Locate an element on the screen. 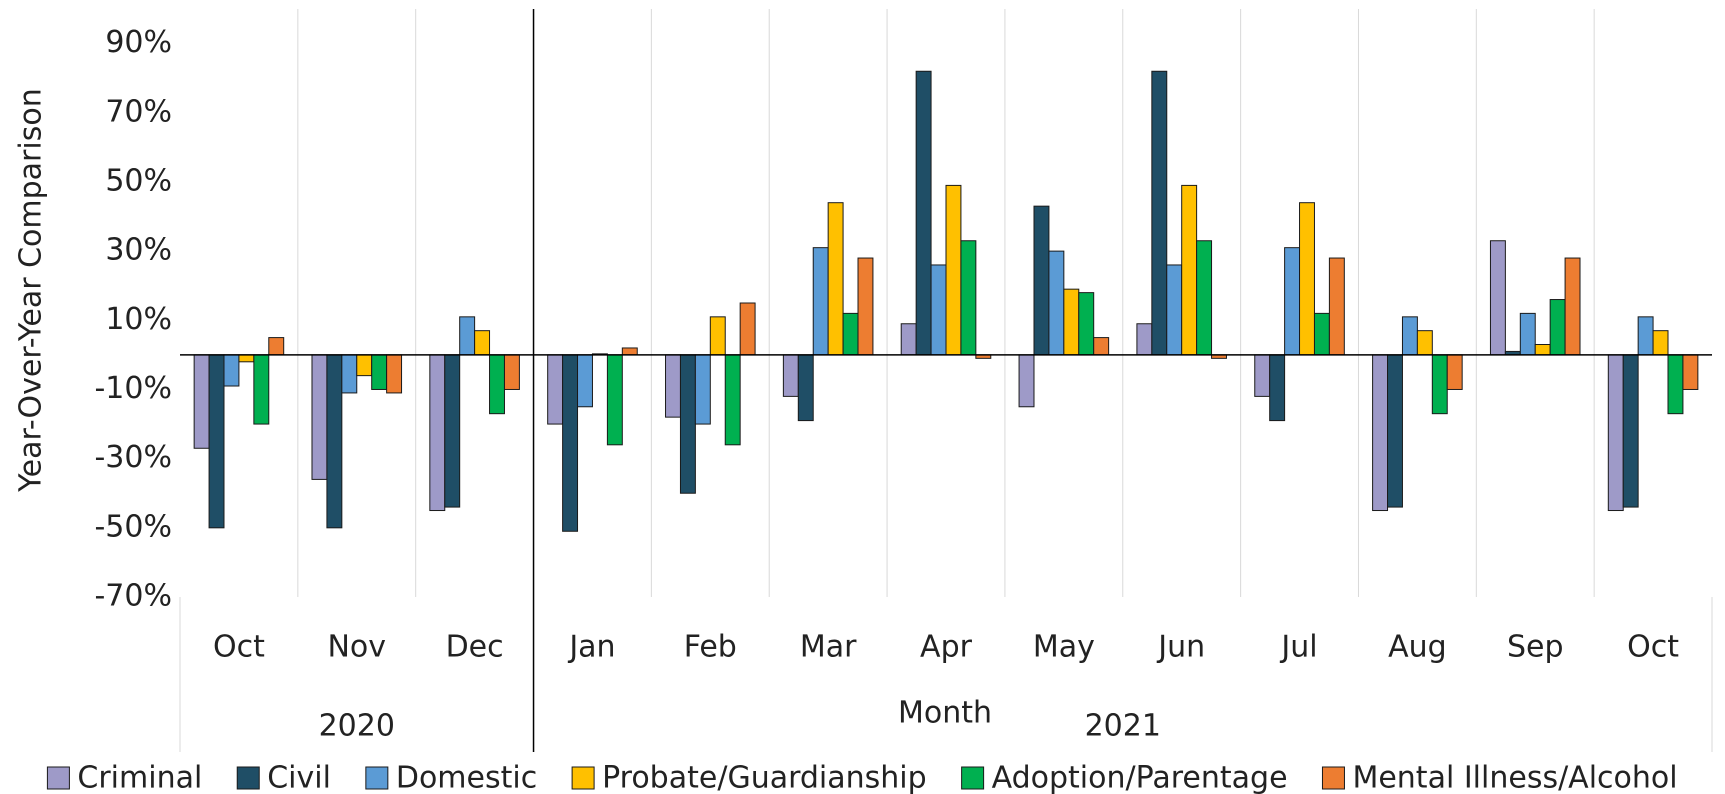  y-axis-title: Year-Over-Year Comparison is located at coordinates (31, 290).